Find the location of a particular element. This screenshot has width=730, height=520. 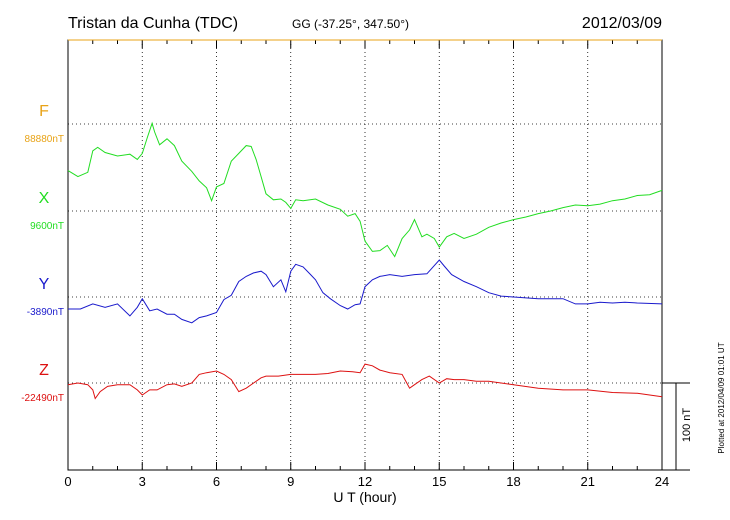

scale-bar-label: 100 nT is located at coordinates (687, 425).